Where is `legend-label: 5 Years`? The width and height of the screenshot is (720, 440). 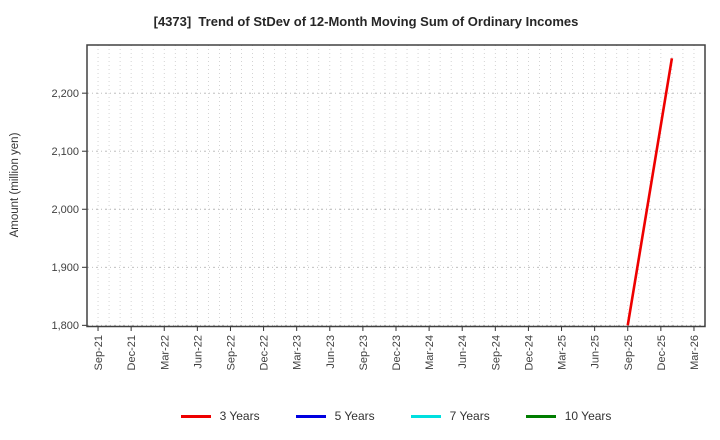 legend-label: 5 Years is located at coordinates (354, 416).